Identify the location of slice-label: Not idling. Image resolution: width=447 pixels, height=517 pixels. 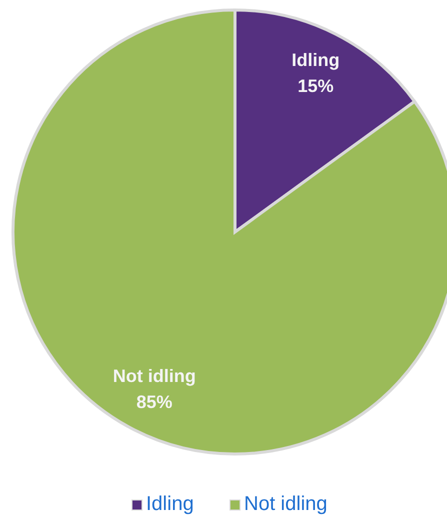
(154, 376).